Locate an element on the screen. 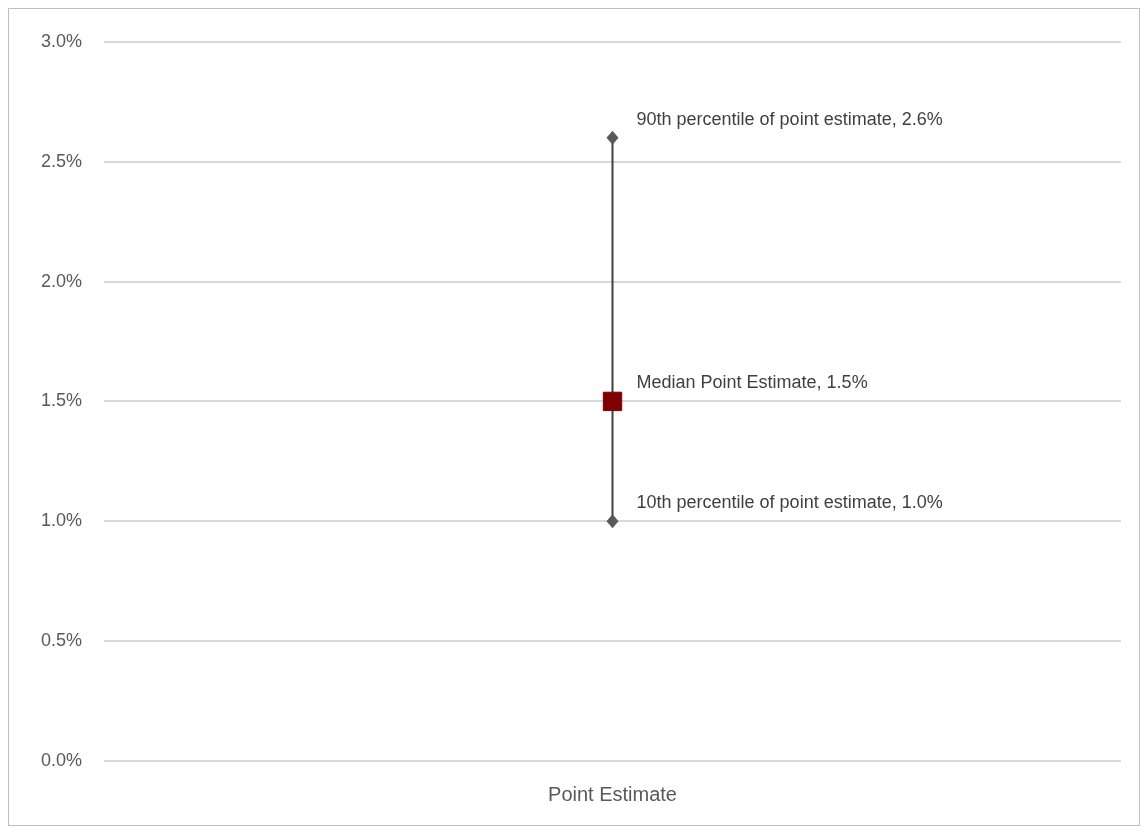 The width and height of the screenshot is (1148, 834). annotation: 90th percentile of point estimate, 2.6% is located at coordinates (789, 118).